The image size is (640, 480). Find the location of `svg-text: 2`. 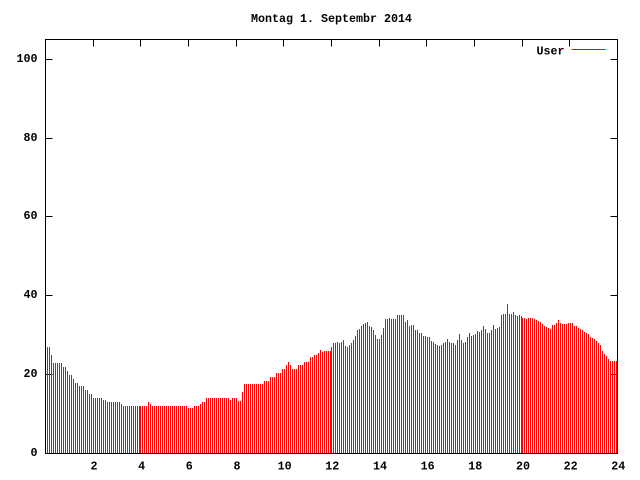

svg-text: 2 is located at coordinates (94, 467).